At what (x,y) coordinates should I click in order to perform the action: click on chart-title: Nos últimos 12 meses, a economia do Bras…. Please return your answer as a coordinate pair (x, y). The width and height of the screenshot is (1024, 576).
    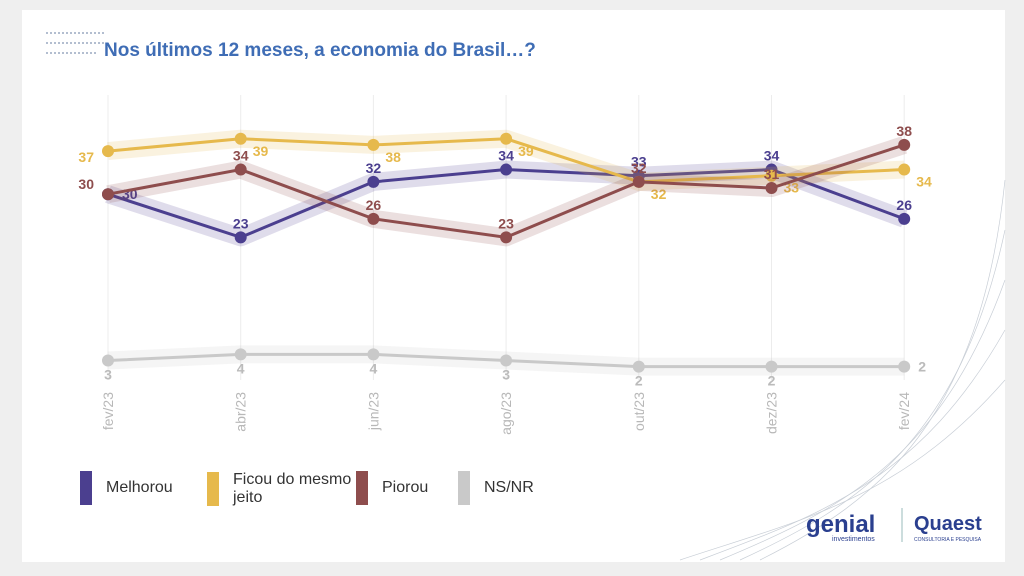
    Looking at the image, I should click on (320, 50).